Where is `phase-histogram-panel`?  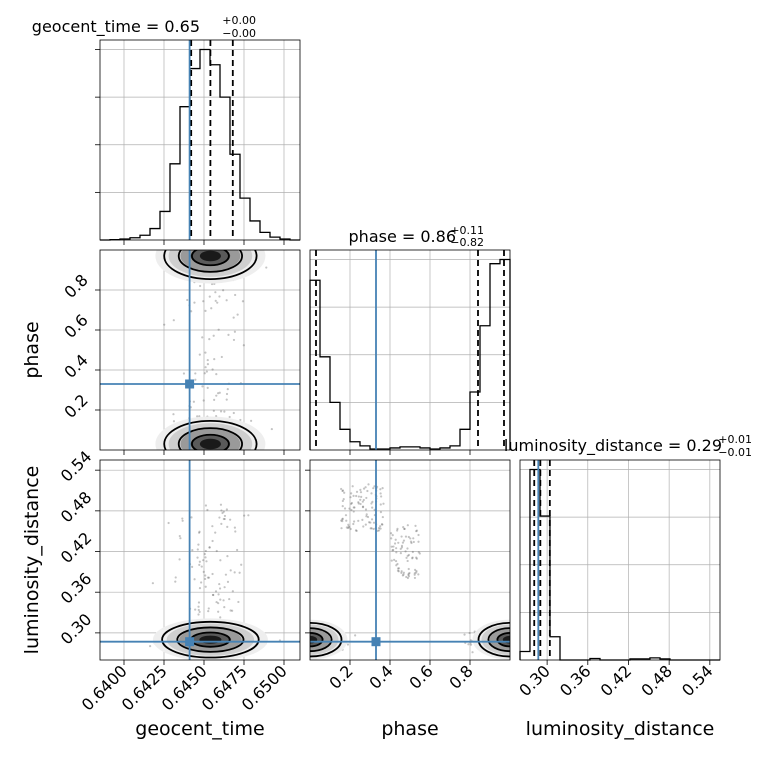
phase-histogram-panel is located at coordinates (410, 350).